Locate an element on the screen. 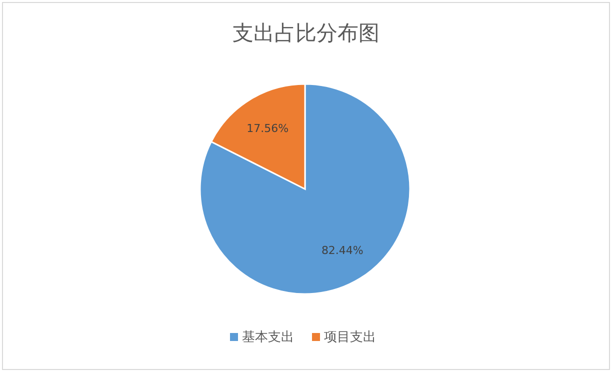  legend-label: 项目支出 is located at coordinates (350, 337).